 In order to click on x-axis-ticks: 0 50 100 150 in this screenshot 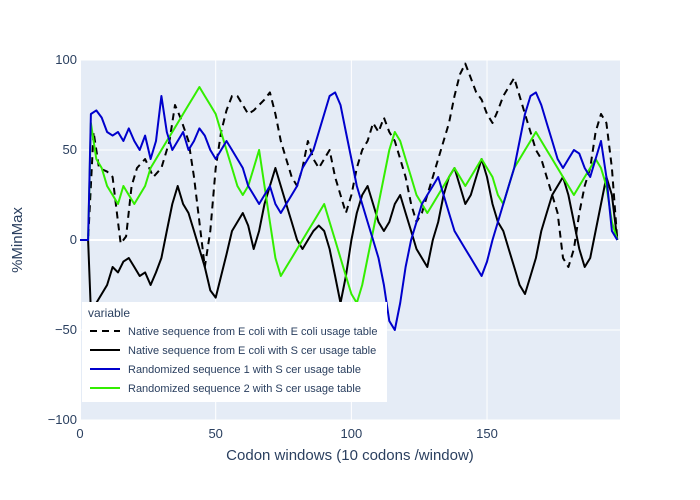, I will do `click(287, 433)`.